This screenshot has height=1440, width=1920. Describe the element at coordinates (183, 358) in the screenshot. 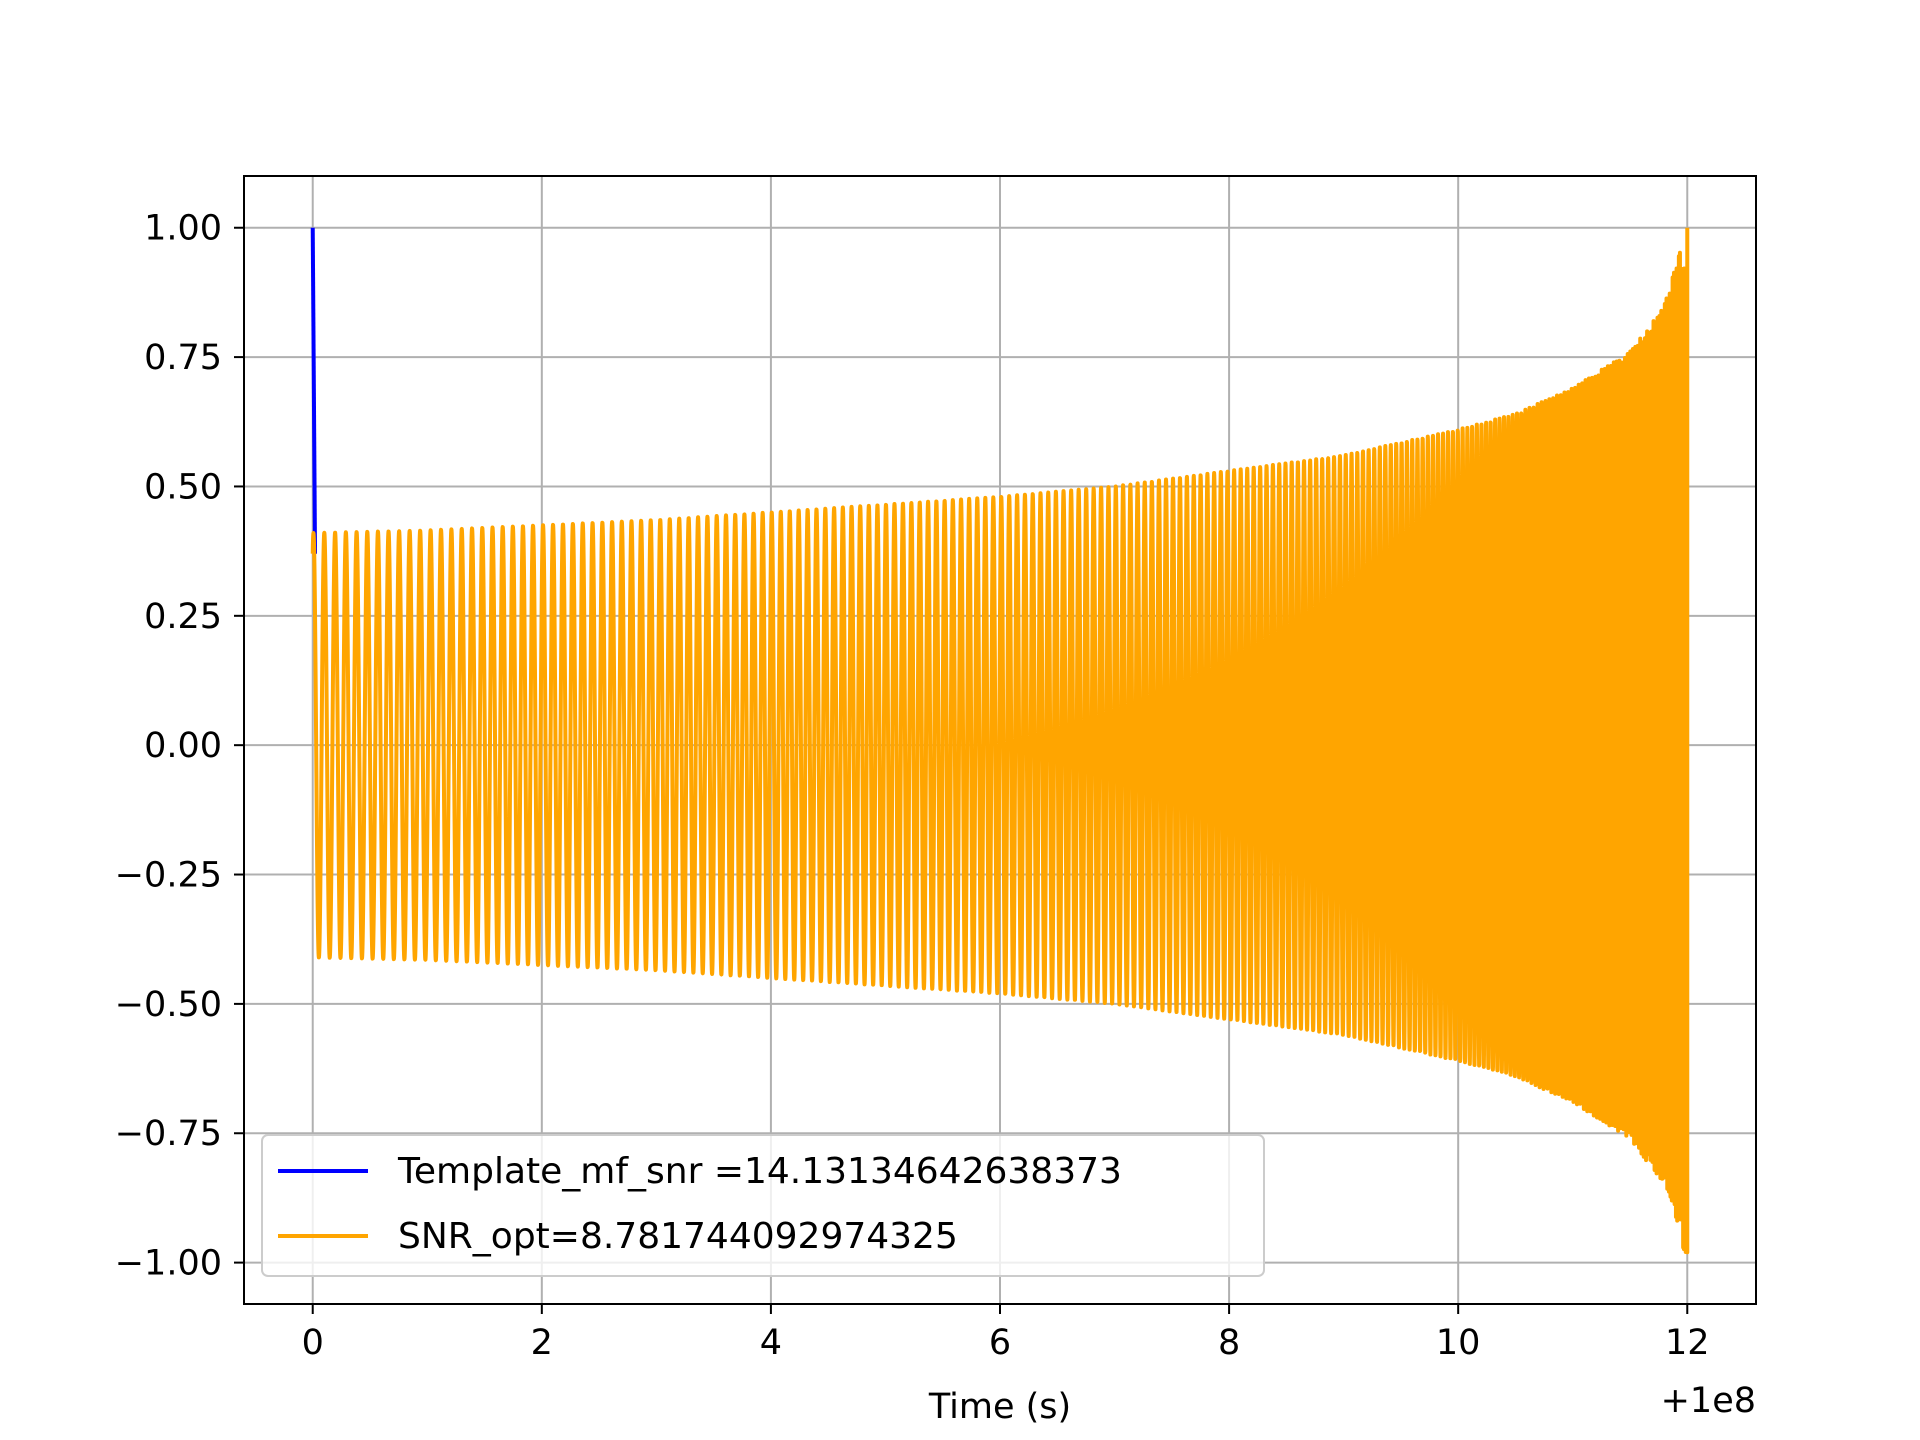

I see `y-tick-label: 0.75` at that location.